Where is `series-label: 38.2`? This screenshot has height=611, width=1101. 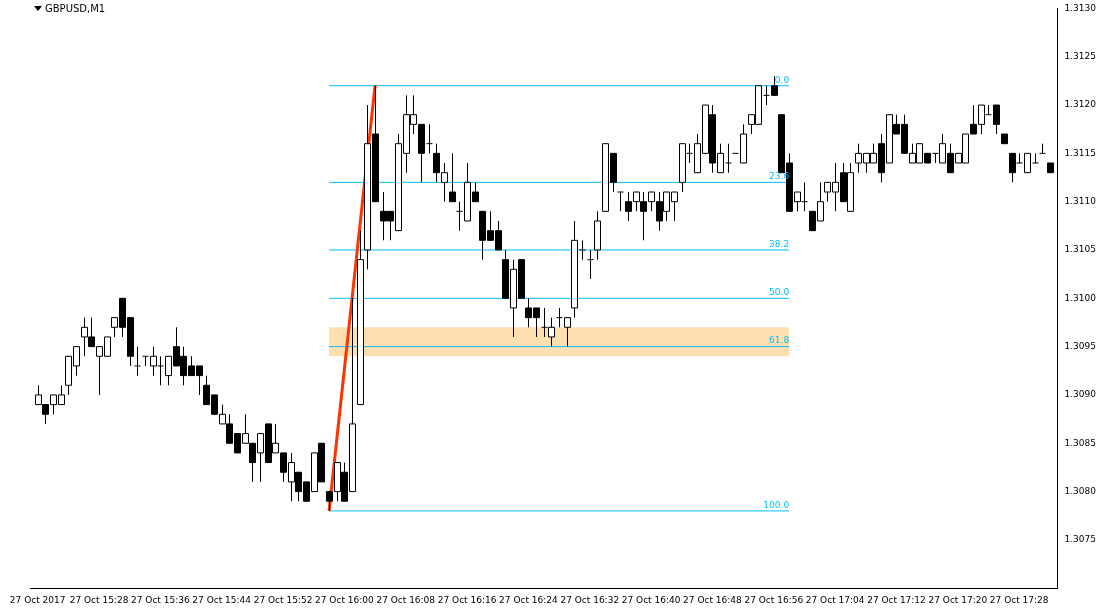
series-label: 38.2 is located at coordinates (779, 243).